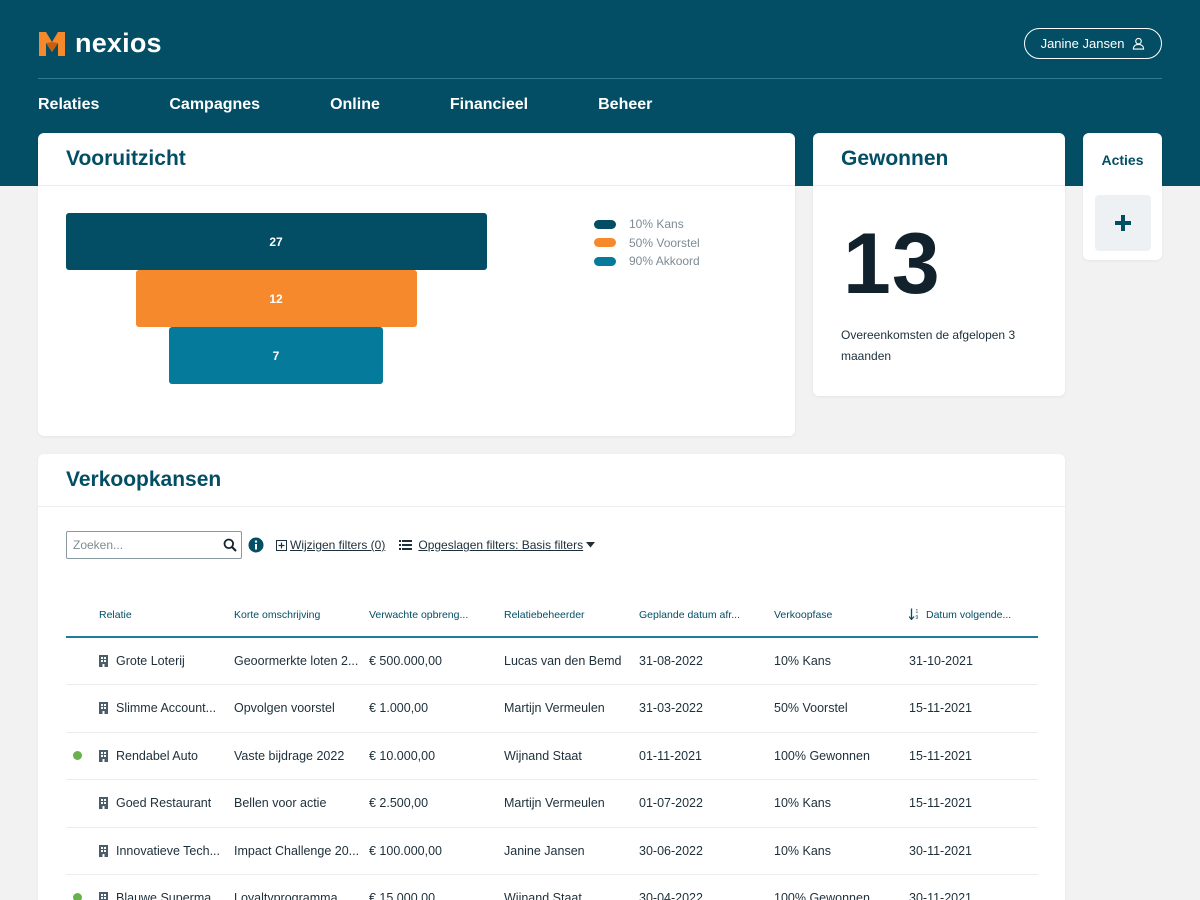  Describe the element at coordinates (338, 545) in the screenshot. I see `change-filters-label: Wijzigen filters (0)` at that location.